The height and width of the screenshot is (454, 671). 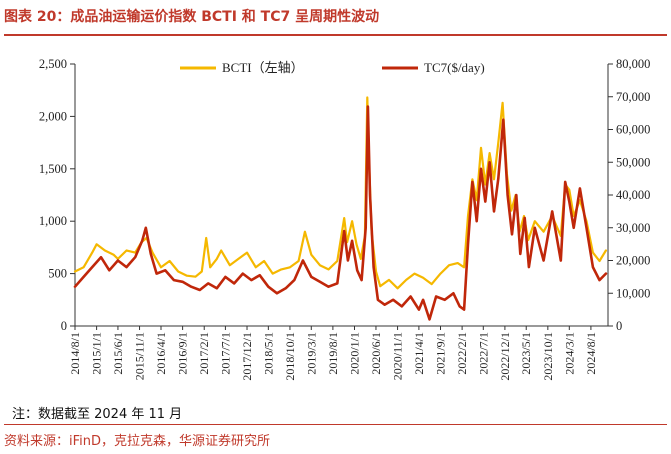 What do you see at coordinates (140, 356) in the screenshot?
I see `x-tick-label: 2015/11/1` at bounding box center [140, 356].